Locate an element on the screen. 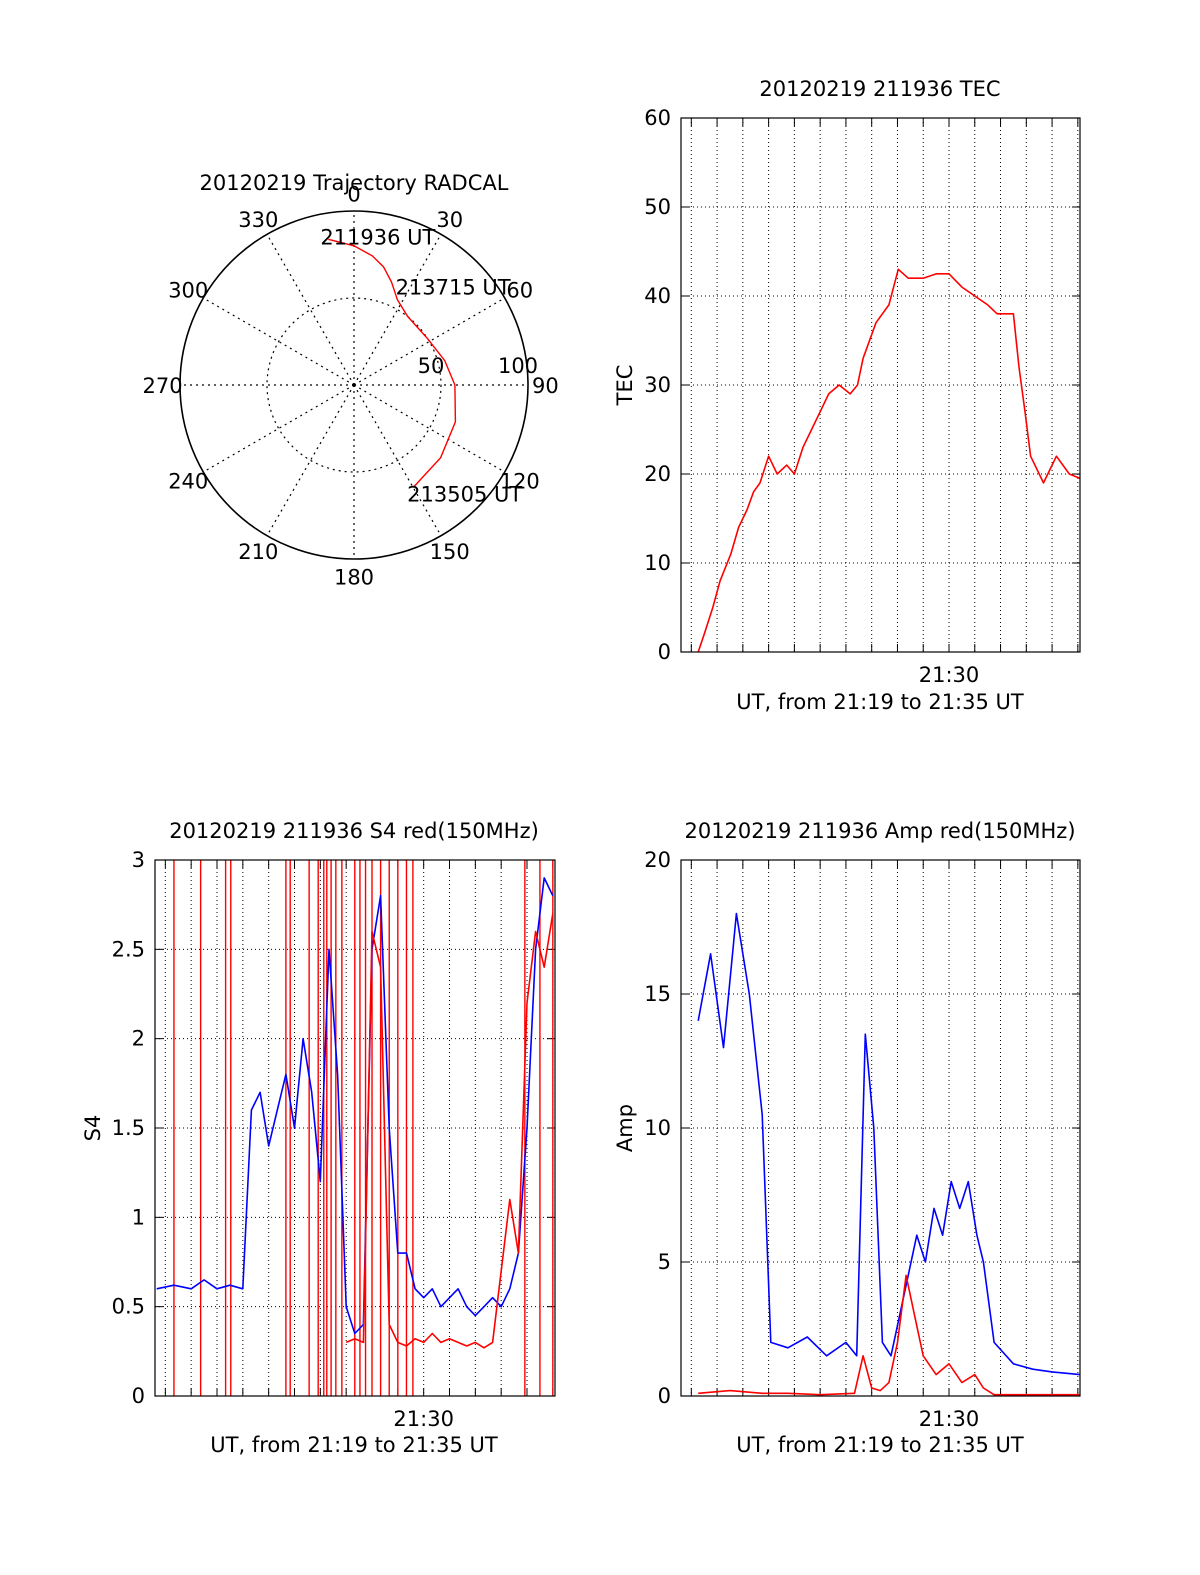 This screenshot has width=1200, height=1575. polar-inner-circle is located at coordinates (354, 385).